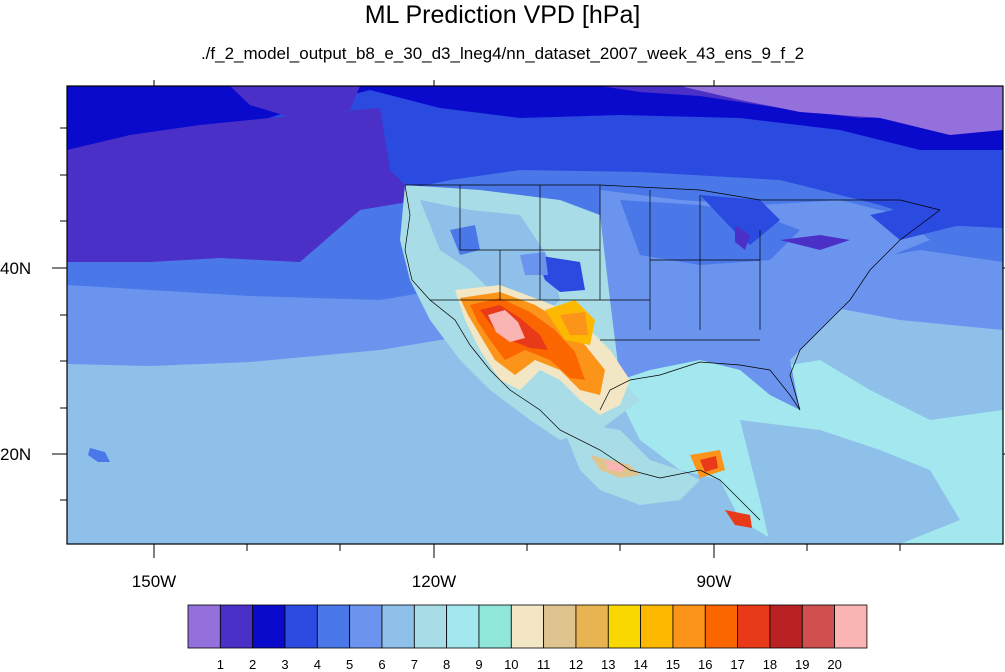 The width and height of the screenshot is (1005, 672). Describe the element at coordinates (317, 664) in the screenshot. I see `colorbar-label: 4` at that location.